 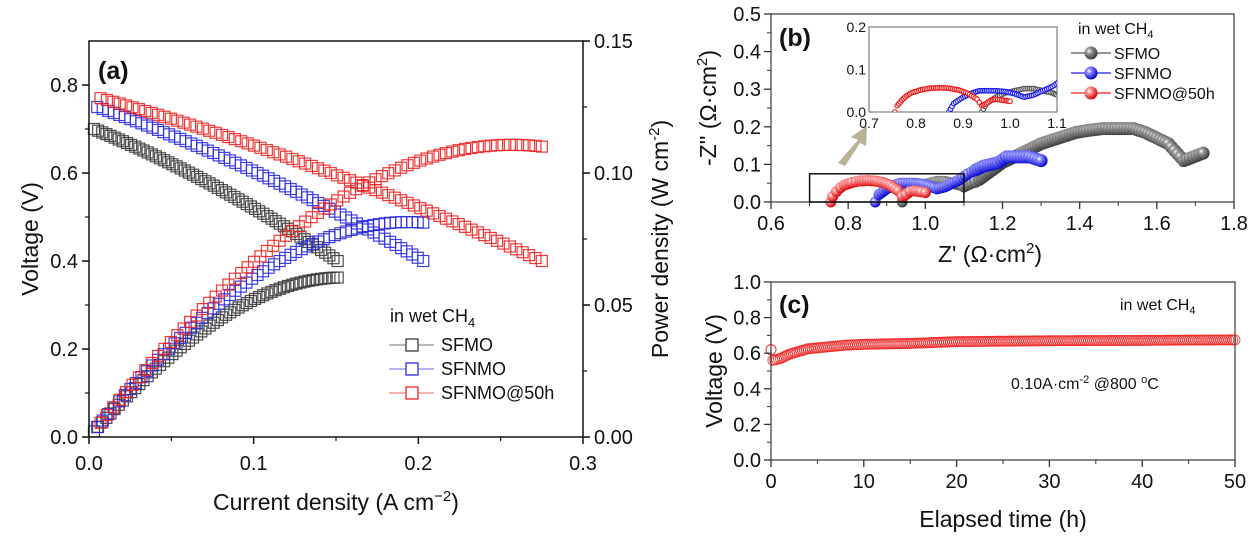 What do you see at coordinates (747, 53) in the screenshot?
I see `panel-b-y-tick-label: 0.4` at bounding box center [747, 53].